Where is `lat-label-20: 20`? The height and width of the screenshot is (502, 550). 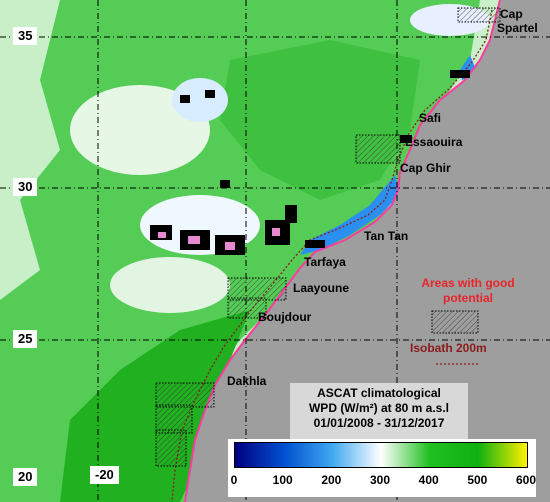
lat-label-20: 20 is located at coordinates (25, 477).